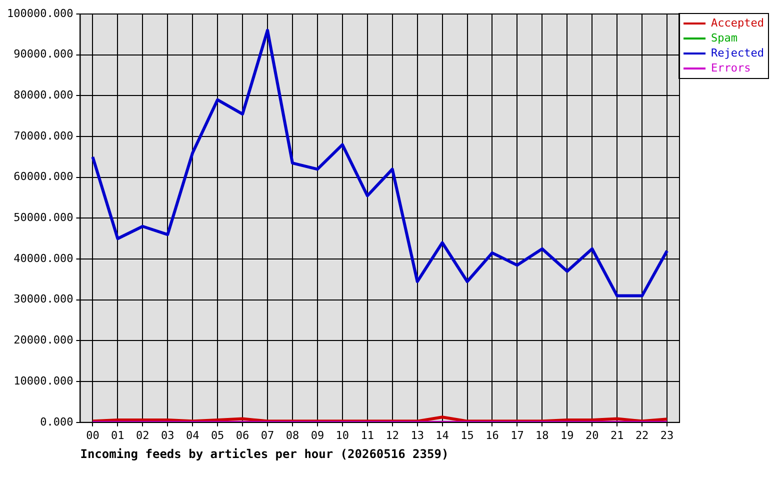 This screenshot has width=780, height=480. What do you see at coordinates (467, 435) in the screenshot?
I see `x-tick-label: 15` at bounding box center [467, 435].